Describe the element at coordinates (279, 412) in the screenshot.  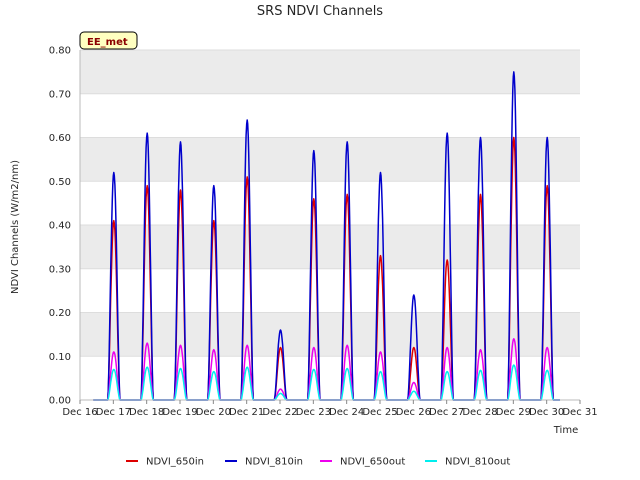
I see `x-tick-label: Dec 22` at that location.